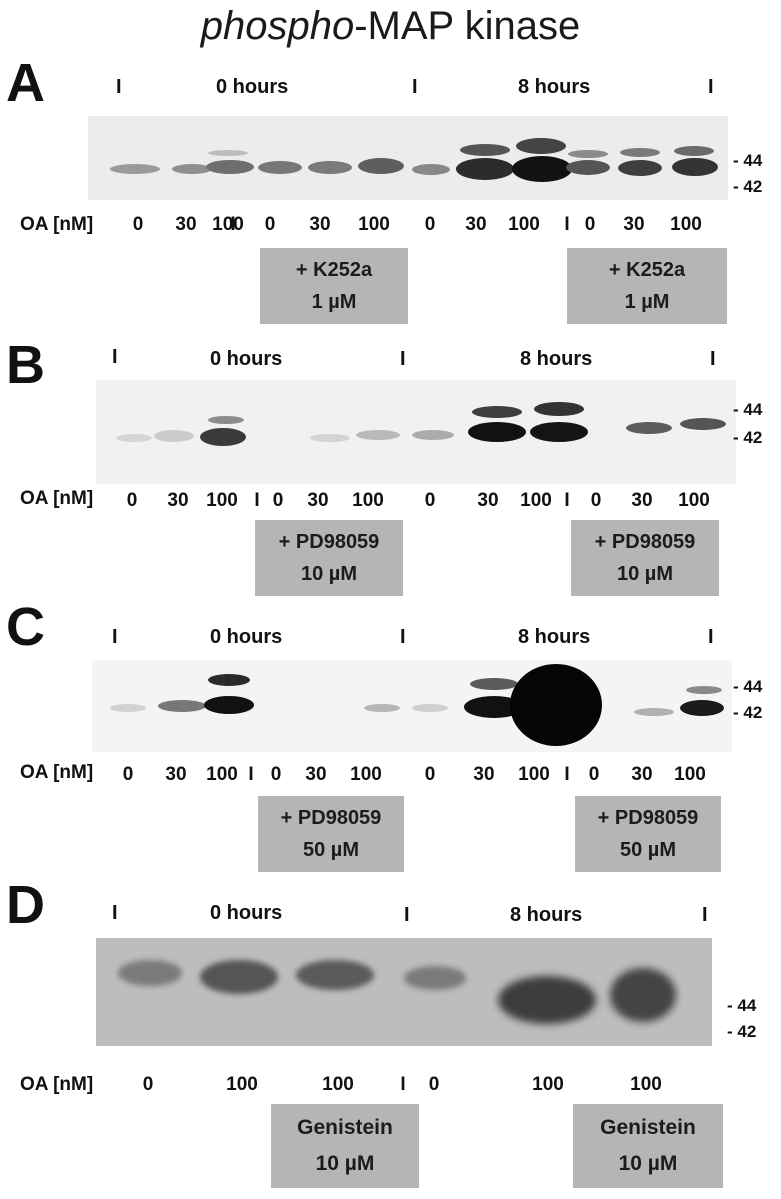 The width and height of the screenshot is (781, 1199). I want to click on oa-label: OA [nM], so click(57, 498).